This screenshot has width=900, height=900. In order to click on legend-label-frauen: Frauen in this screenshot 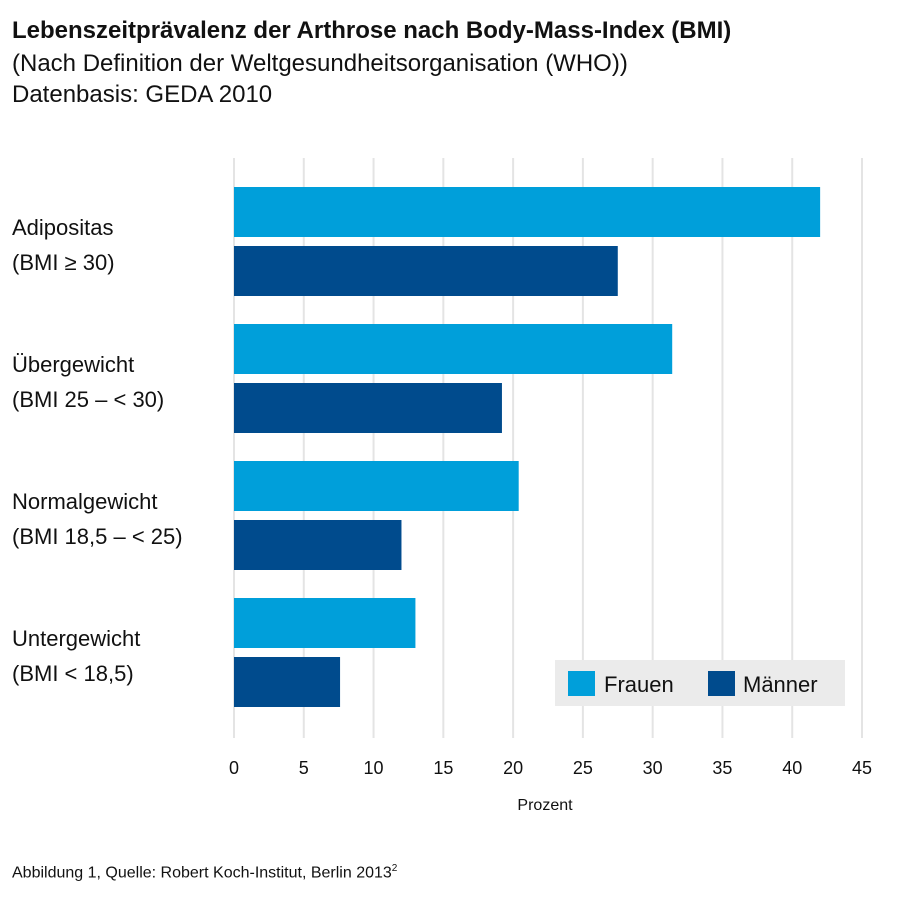, I will do `click(639, 684)`.